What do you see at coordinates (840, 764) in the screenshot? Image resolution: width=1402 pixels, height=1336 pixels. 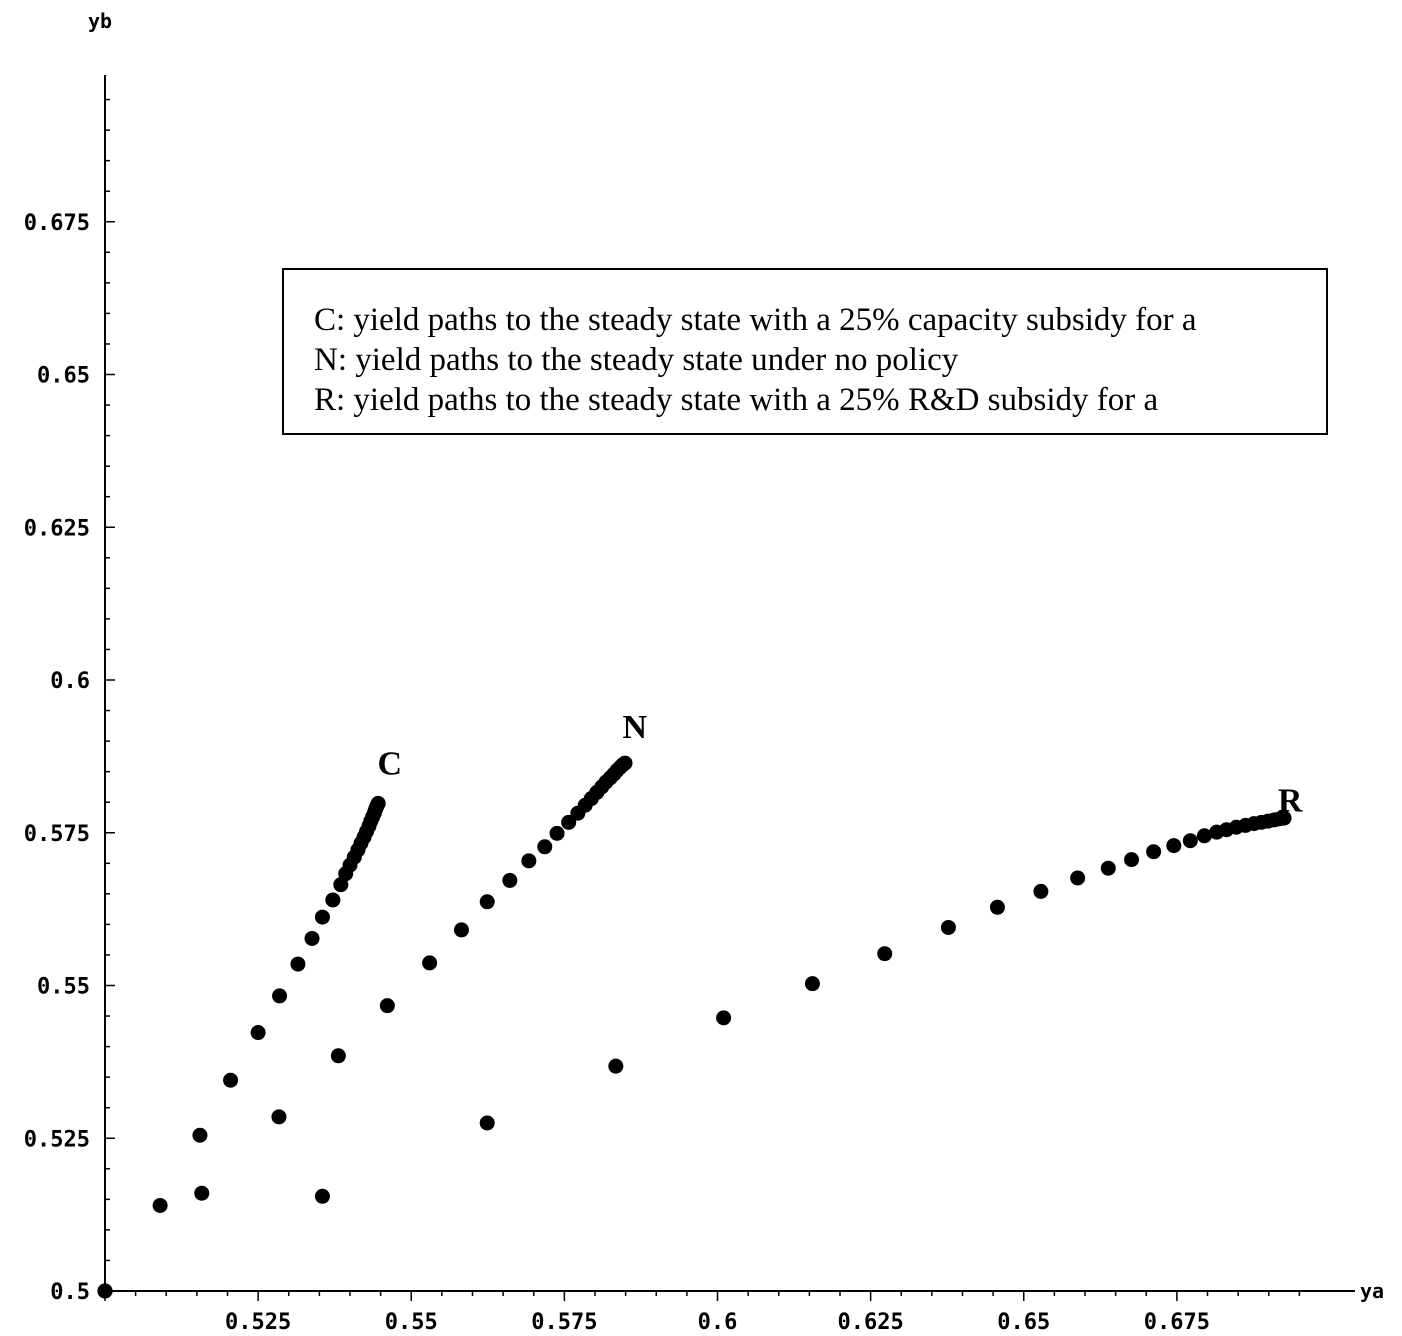 I see `series-labels: C N R` at bounding box center [840, 764].